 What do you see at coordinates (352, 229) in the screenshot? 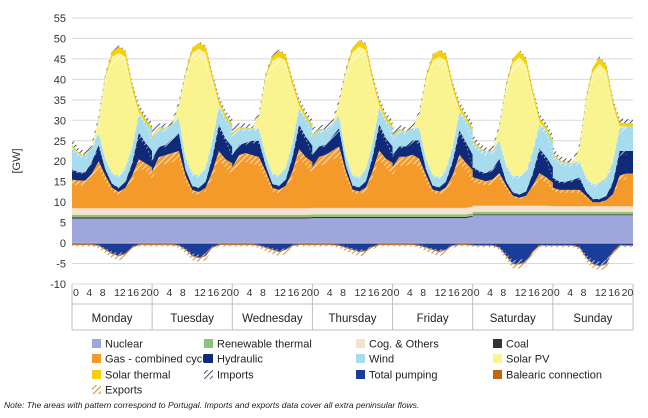
I see `area-nuclear` at bounding box center [352, 229].